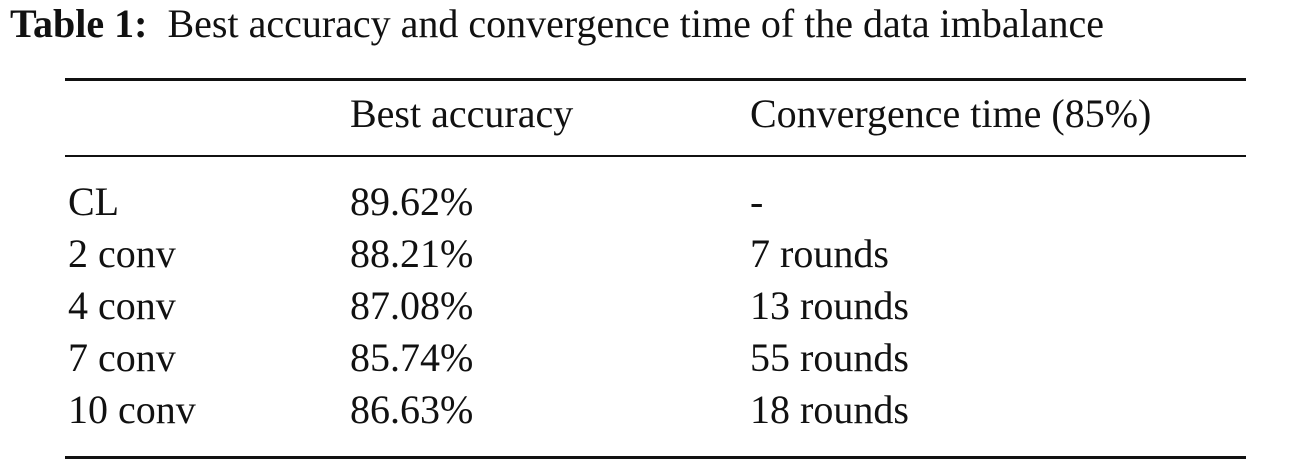 Image resolution: width=1312 pixels, height=462 pixels. I want to click on cell: 18 rounds, so click(829, 409).